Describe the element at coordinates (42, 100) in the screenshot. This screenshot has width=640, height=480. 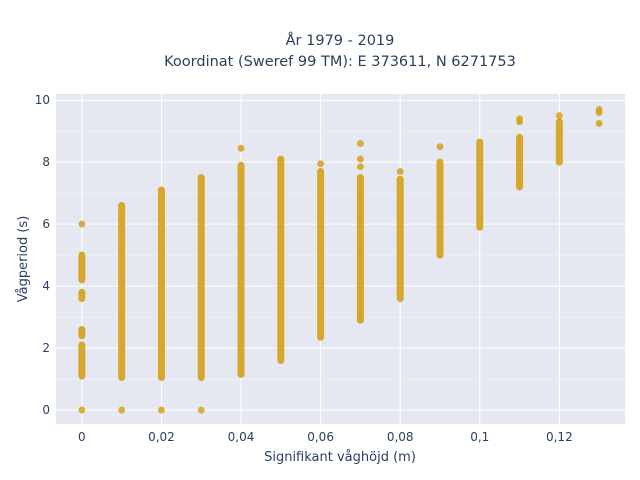
I see `y-tick-label: 10` at that location.